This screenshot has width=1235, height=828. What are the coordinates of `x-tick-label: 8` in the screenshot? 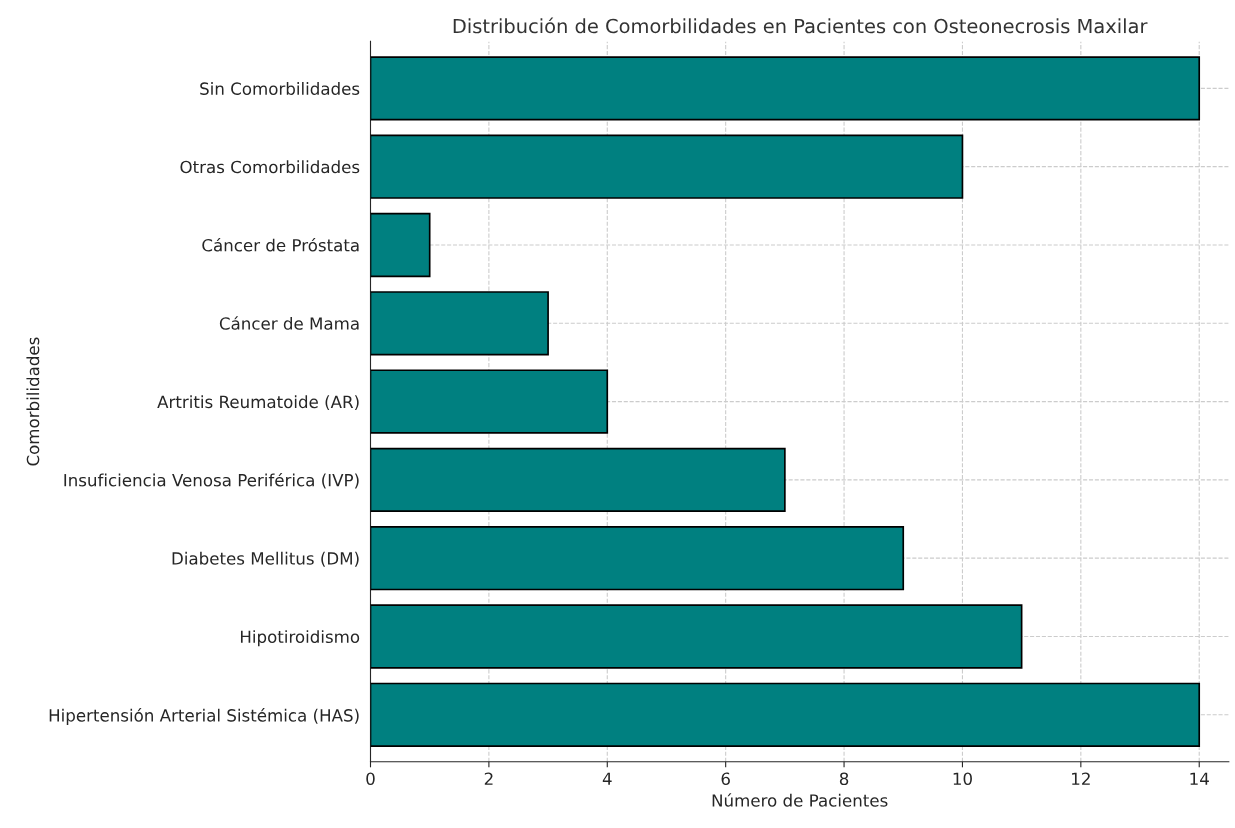 It's located at (844, 779).